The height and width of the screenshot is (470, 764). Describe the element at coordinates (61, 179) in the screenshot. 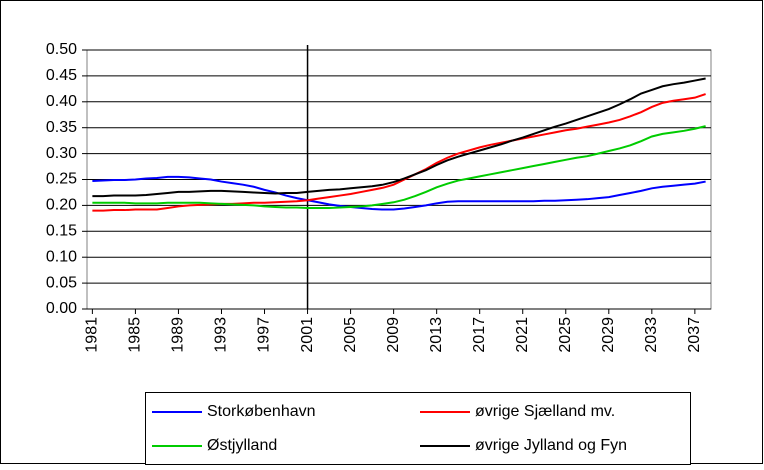

I see `y-tick-label: 0.25` at that location.